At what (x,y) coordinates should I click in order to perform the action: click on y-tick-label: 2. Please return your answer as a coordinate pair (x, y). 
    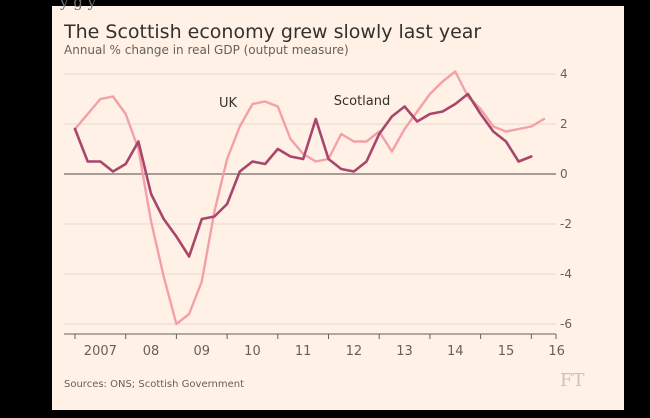
    Looking at the image, I should click on (564, 124).